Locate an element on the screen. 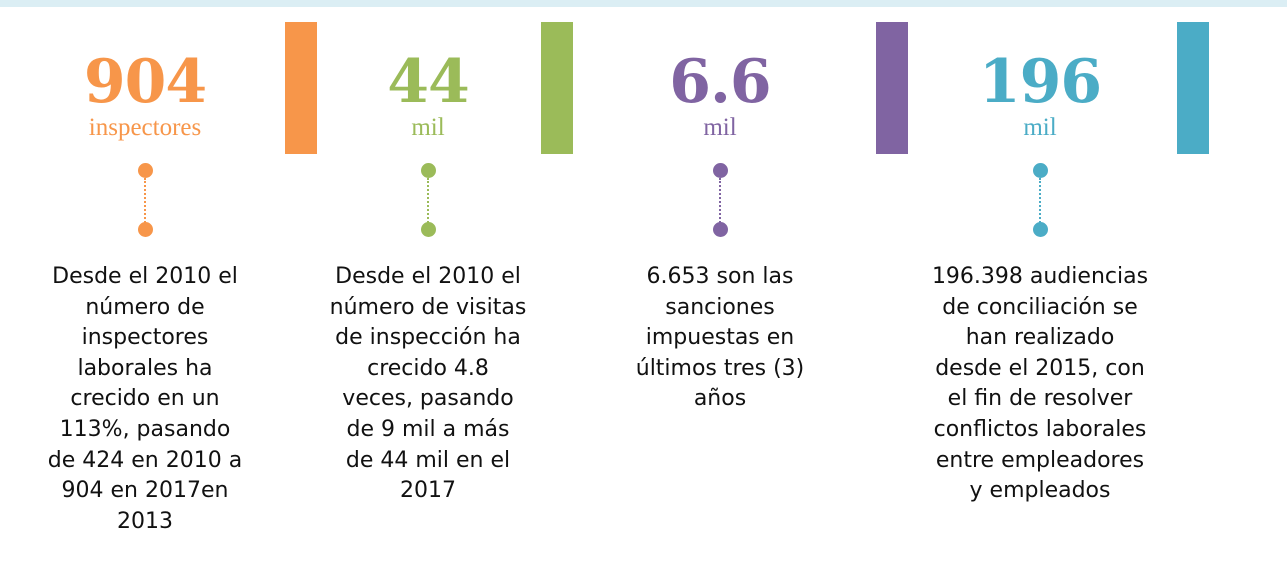 Image resolution: width=1287 pixels, height=561 pixels. description-line: 904 en 2017en is located at coordinates (145, 491).